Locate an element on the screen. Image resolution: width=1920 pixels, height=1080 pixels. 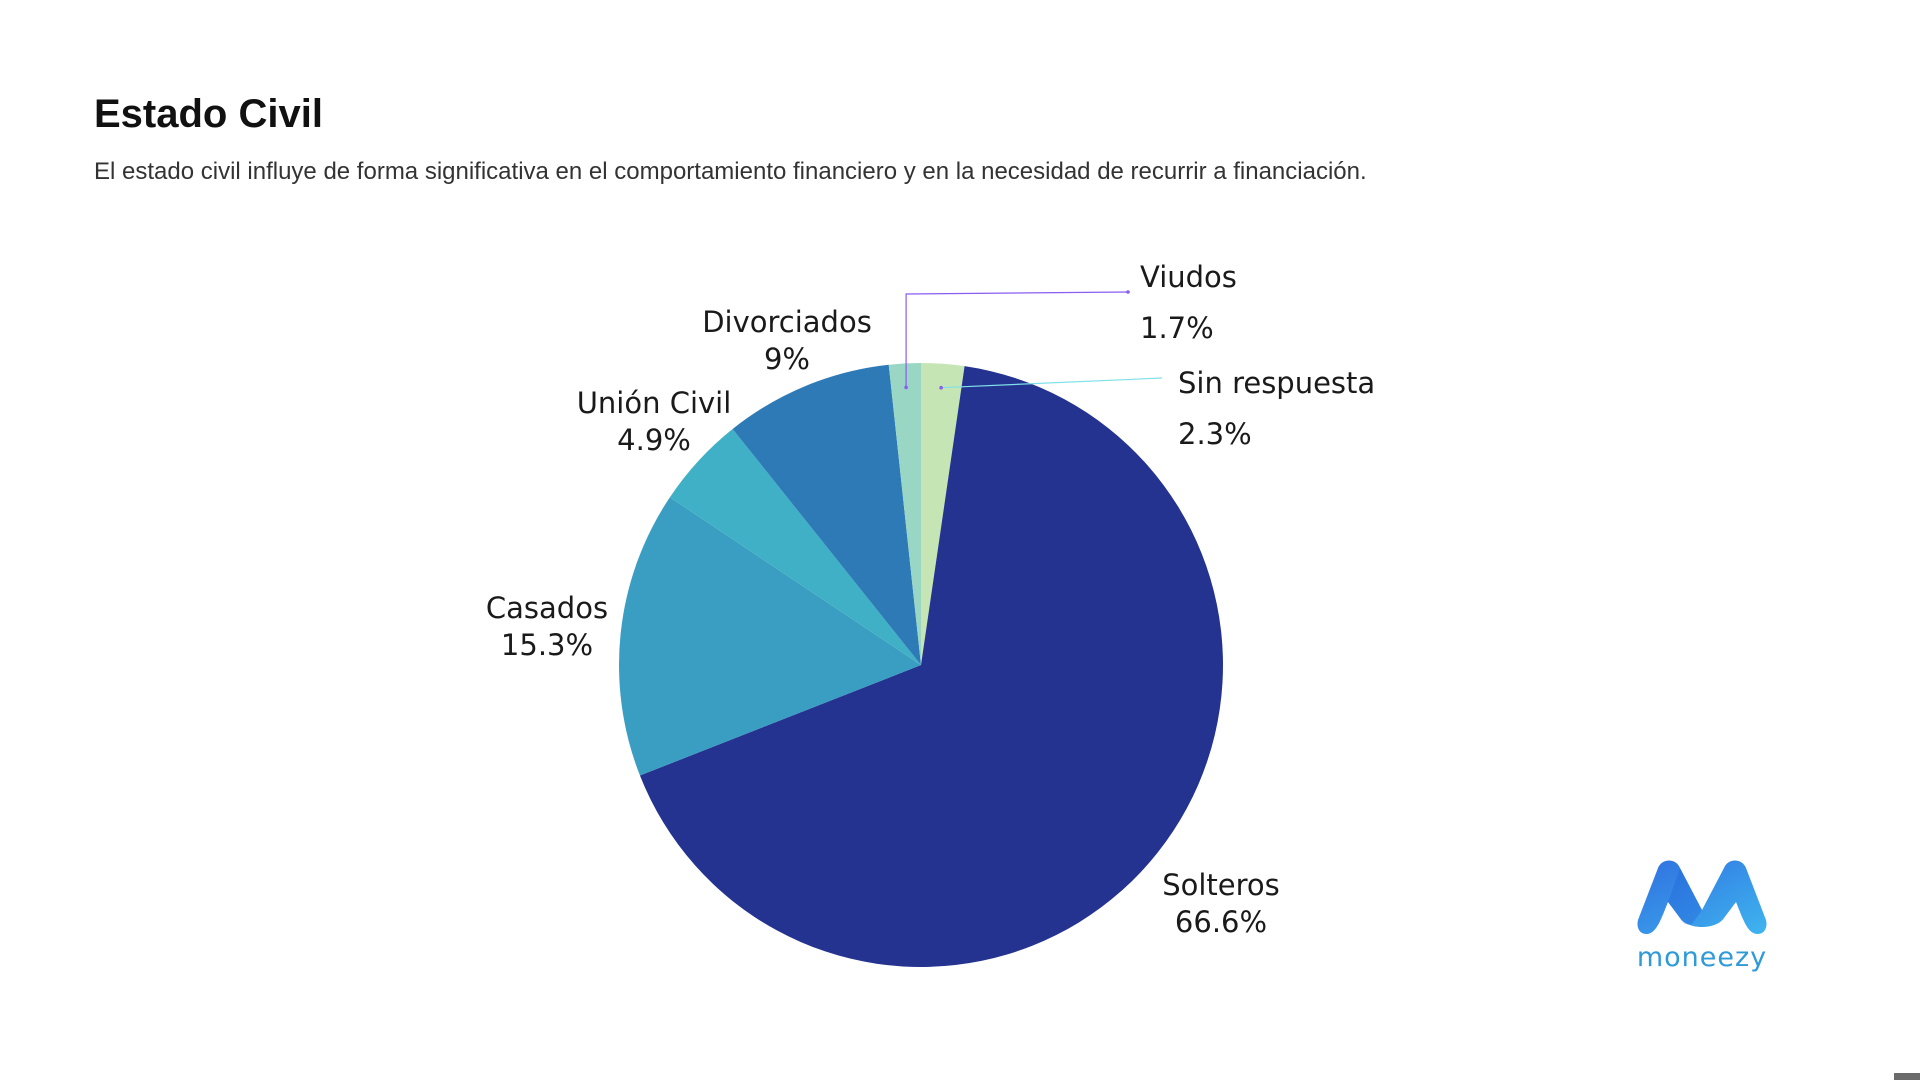
leader-end-dot-viudos is located at coordinates (1128, 292).